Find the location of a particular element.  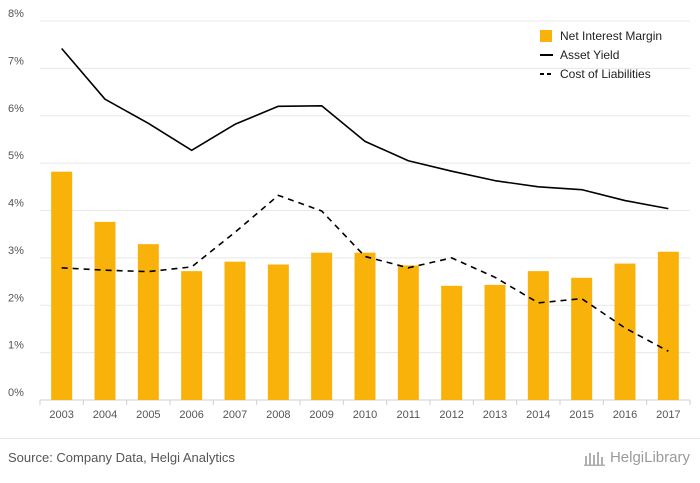

y-tick-label: 7% is located at coordinates (16, 61).